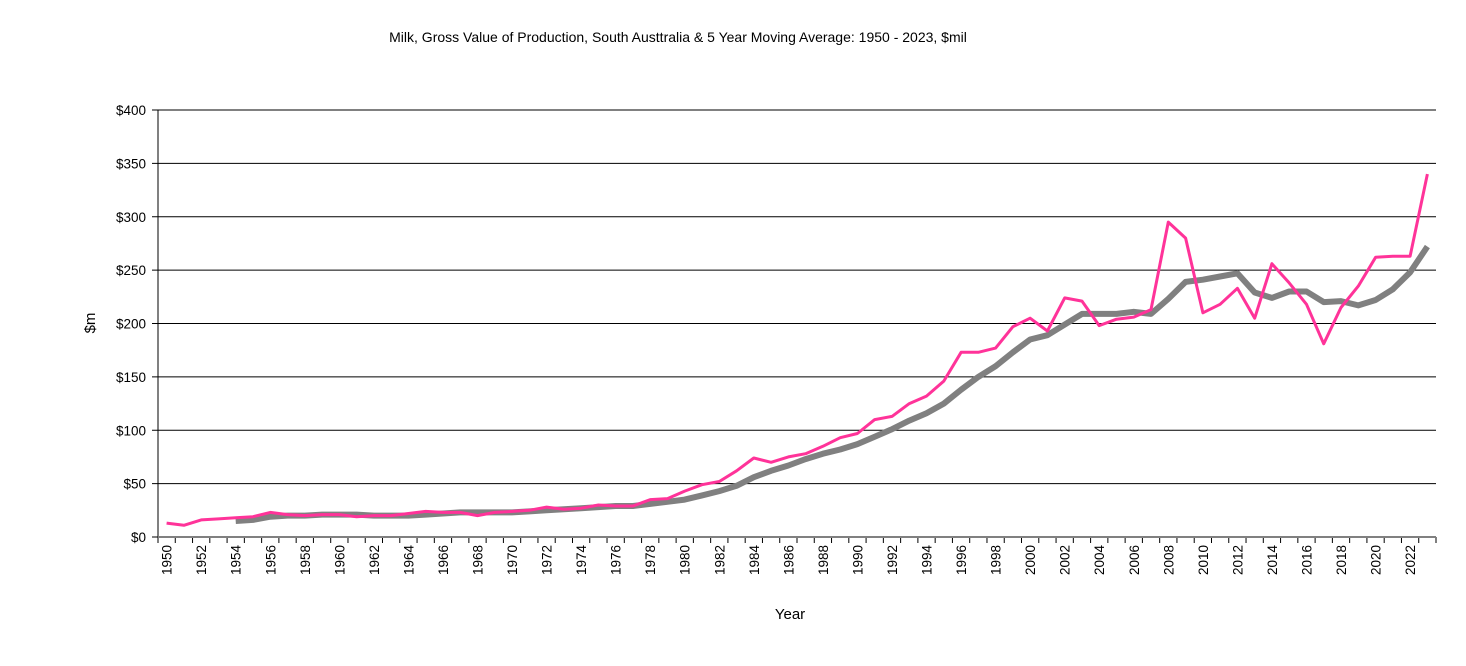 This screenshot has height=666, width=1466. Describe the element at coordinates (408, 560) in the screenshot. I see `x-tick-label: 1964` at that location.